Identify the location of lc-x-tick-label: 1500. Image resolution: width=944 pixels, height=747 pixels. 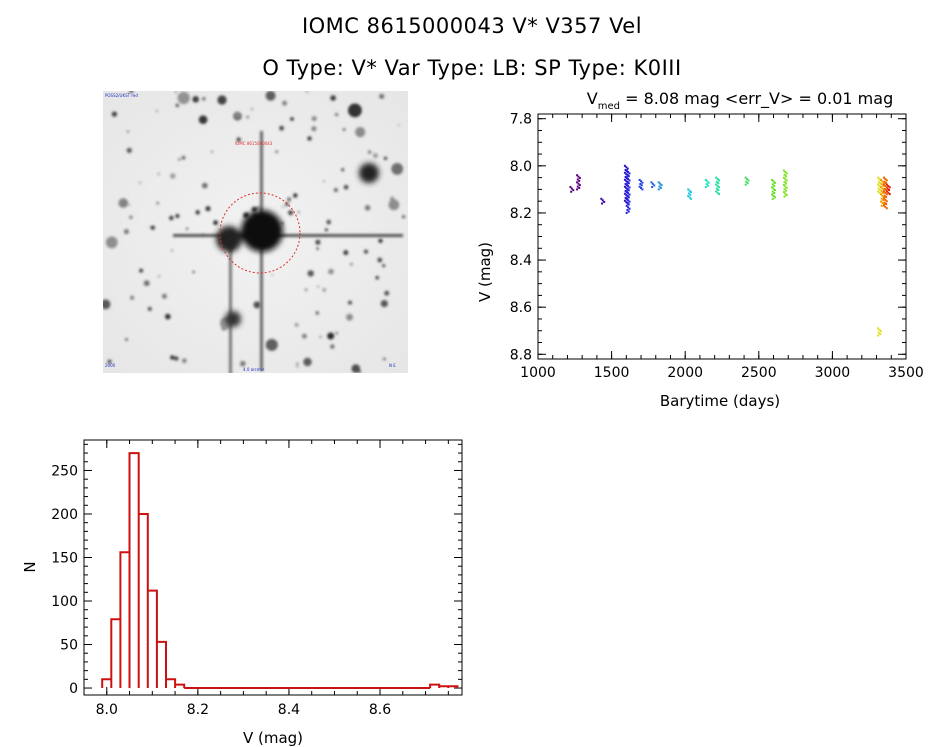
(612, 373).